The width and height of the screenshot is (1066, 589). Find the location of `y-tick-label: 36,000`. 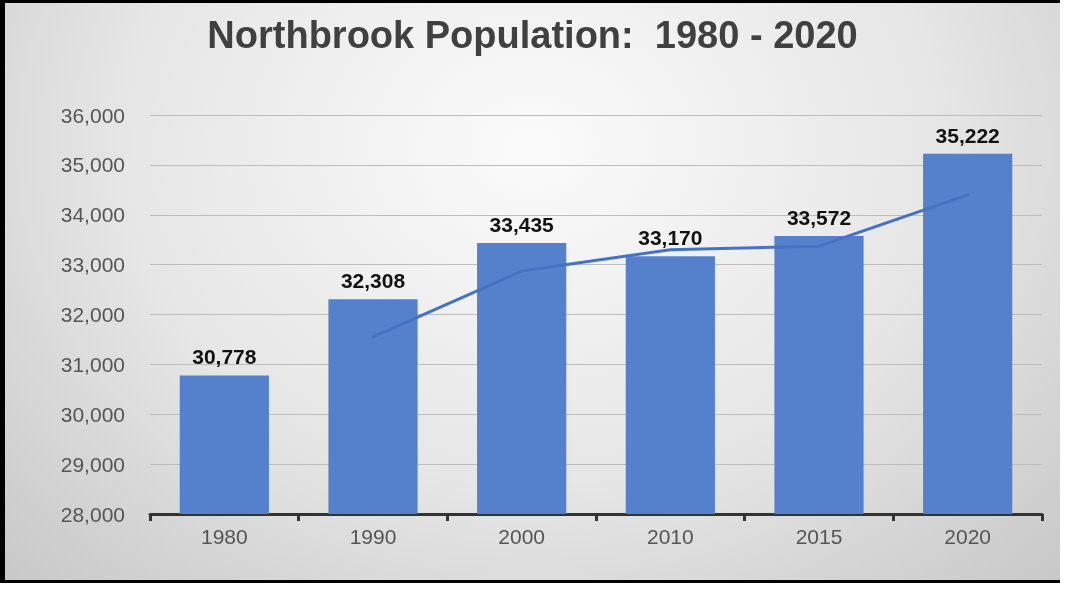

y-tick-label: 36,000 is located at coordinates (92, 115).